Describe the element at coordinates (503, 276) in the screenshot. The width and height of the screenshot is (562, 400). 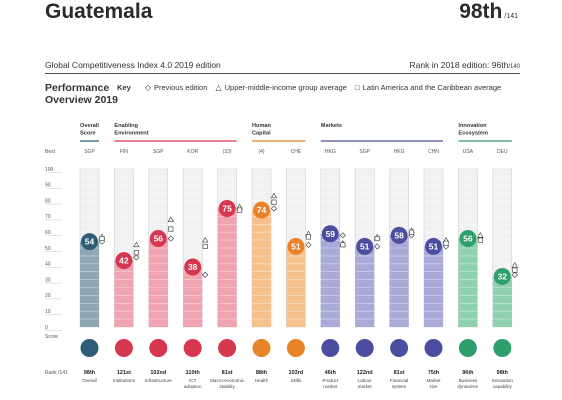
I see `score-value: 32` at that location.